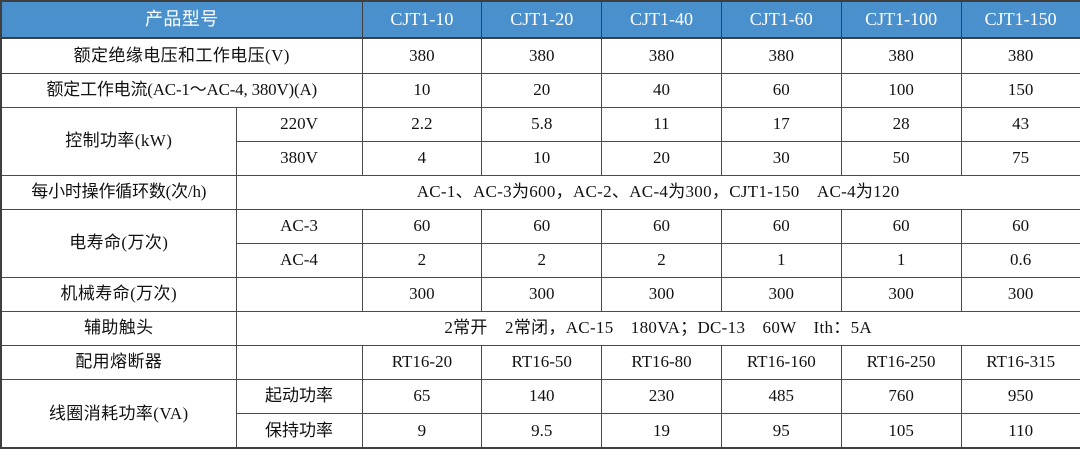 This screenshot has width=1080, height=449. I want to click on cell-value: 28, so click(901, 124).